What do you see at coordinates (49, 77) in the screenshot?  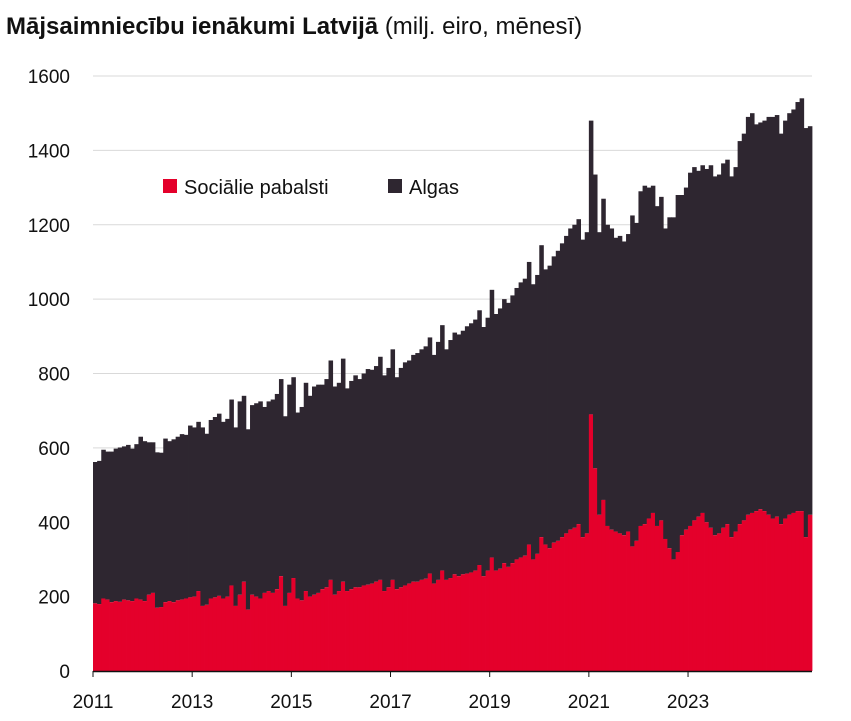 I see `y-tick-label: 1600` at bounding box center [49, 77].